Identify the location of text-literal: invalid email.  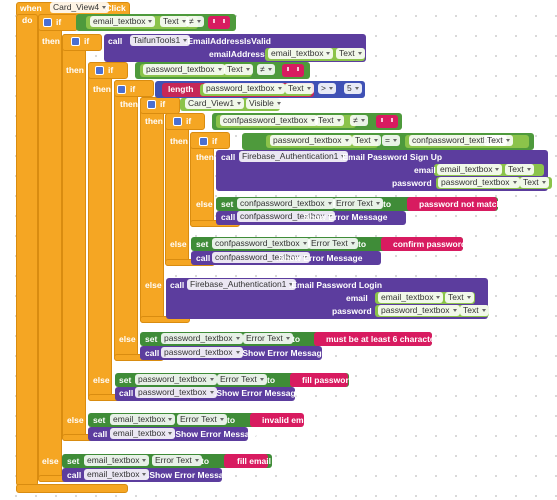
(288, 420).